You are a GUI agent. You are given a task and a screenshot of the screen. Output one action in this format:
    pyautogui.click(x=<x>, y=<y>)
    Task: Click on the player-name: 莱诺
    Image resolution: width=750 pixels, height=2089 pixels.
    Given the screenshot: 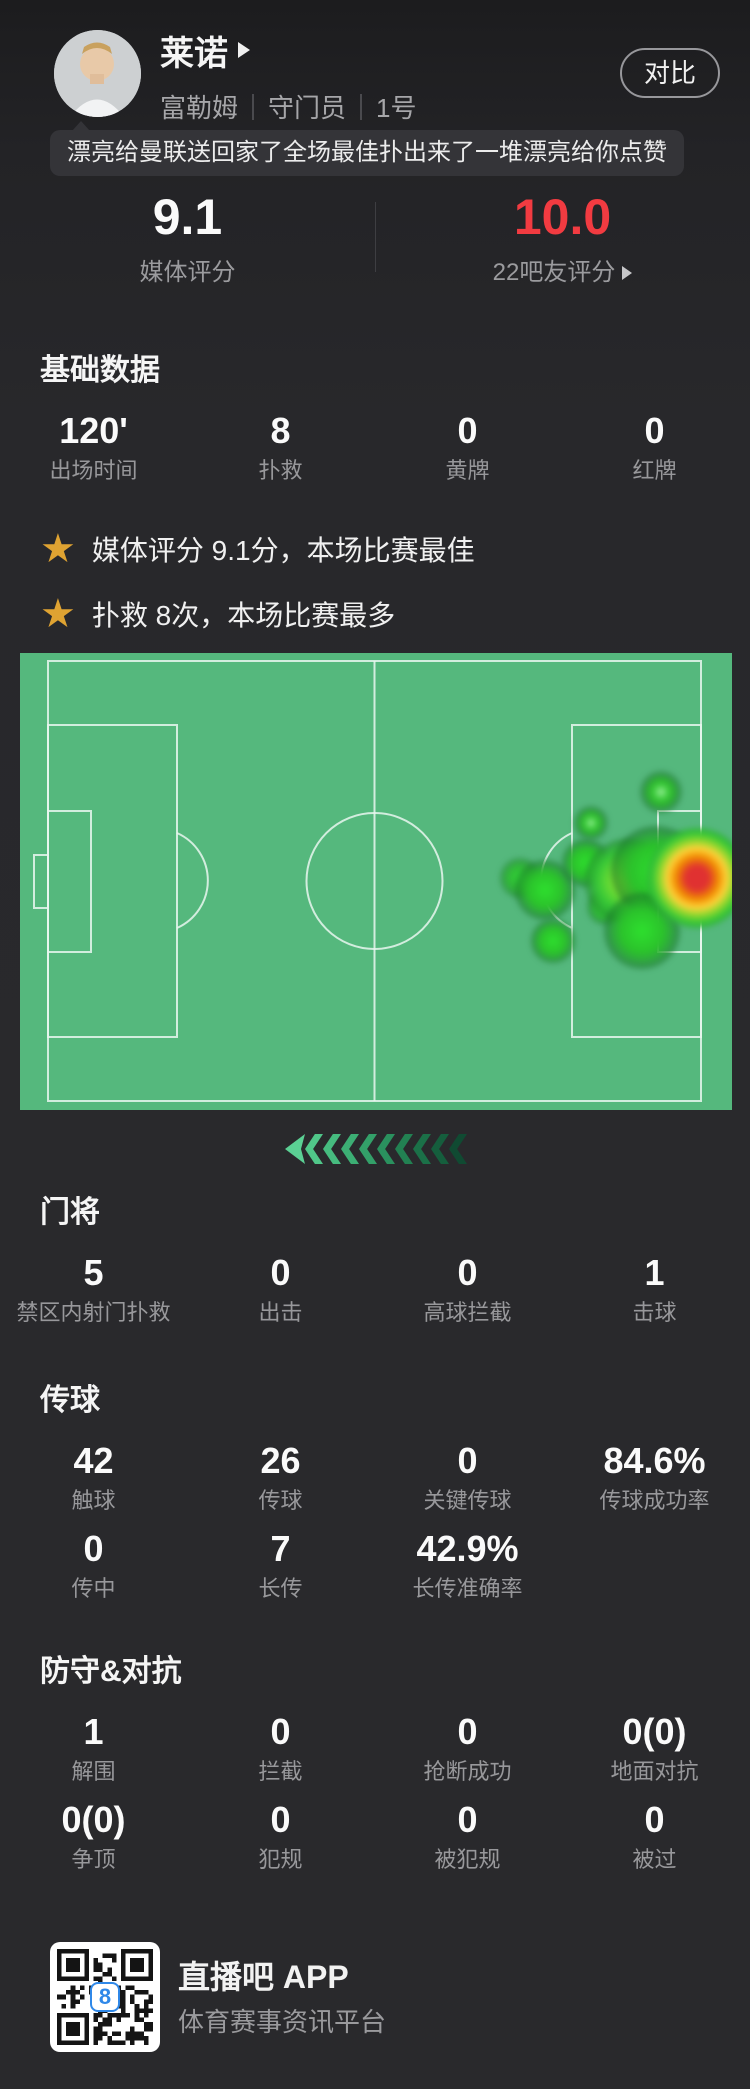 What is the action you would take?
    pyautogui.click(x=194, y=53)
    